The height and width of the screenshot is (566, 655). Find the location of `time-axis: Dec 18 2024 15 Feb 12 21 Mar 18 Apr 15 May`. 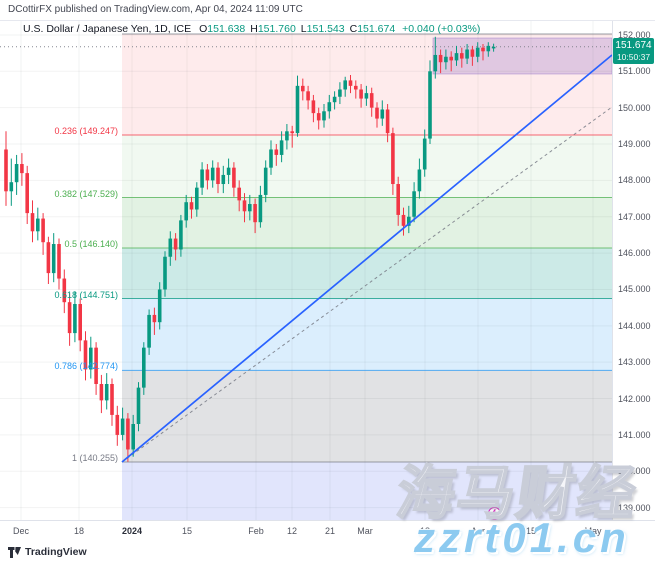

time-axis: Dec 18 2024 15 Feb 12 21 Mar 18 Apr 15 May is located at coordinates (327, 531).